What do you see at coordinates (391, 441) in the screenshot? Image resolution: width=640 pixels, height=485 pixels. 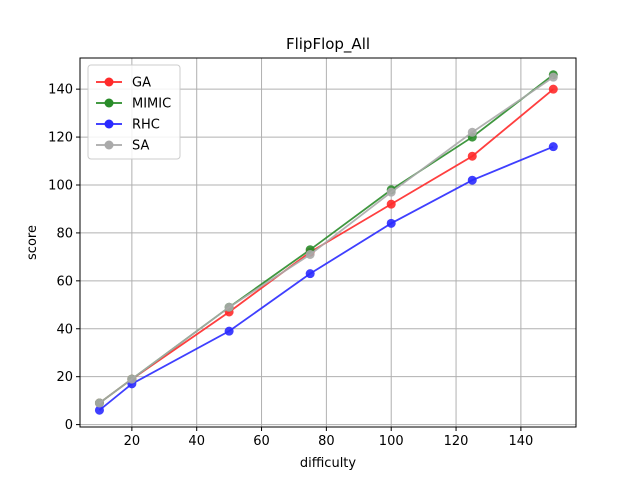 I see `x-tick-label: 100` at bounding box center [391, 441].